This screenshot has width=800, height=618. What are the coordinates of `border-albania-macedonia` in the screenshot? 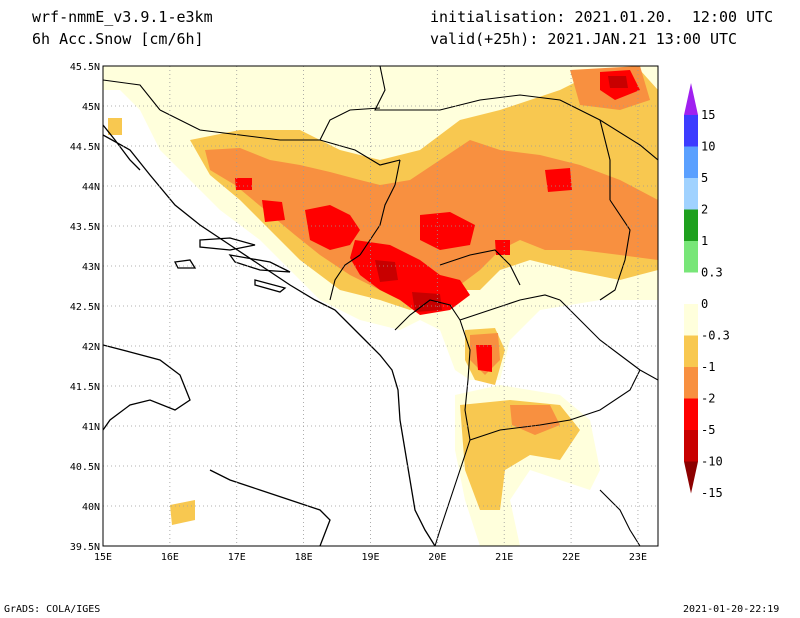 It's located at (465, 380).